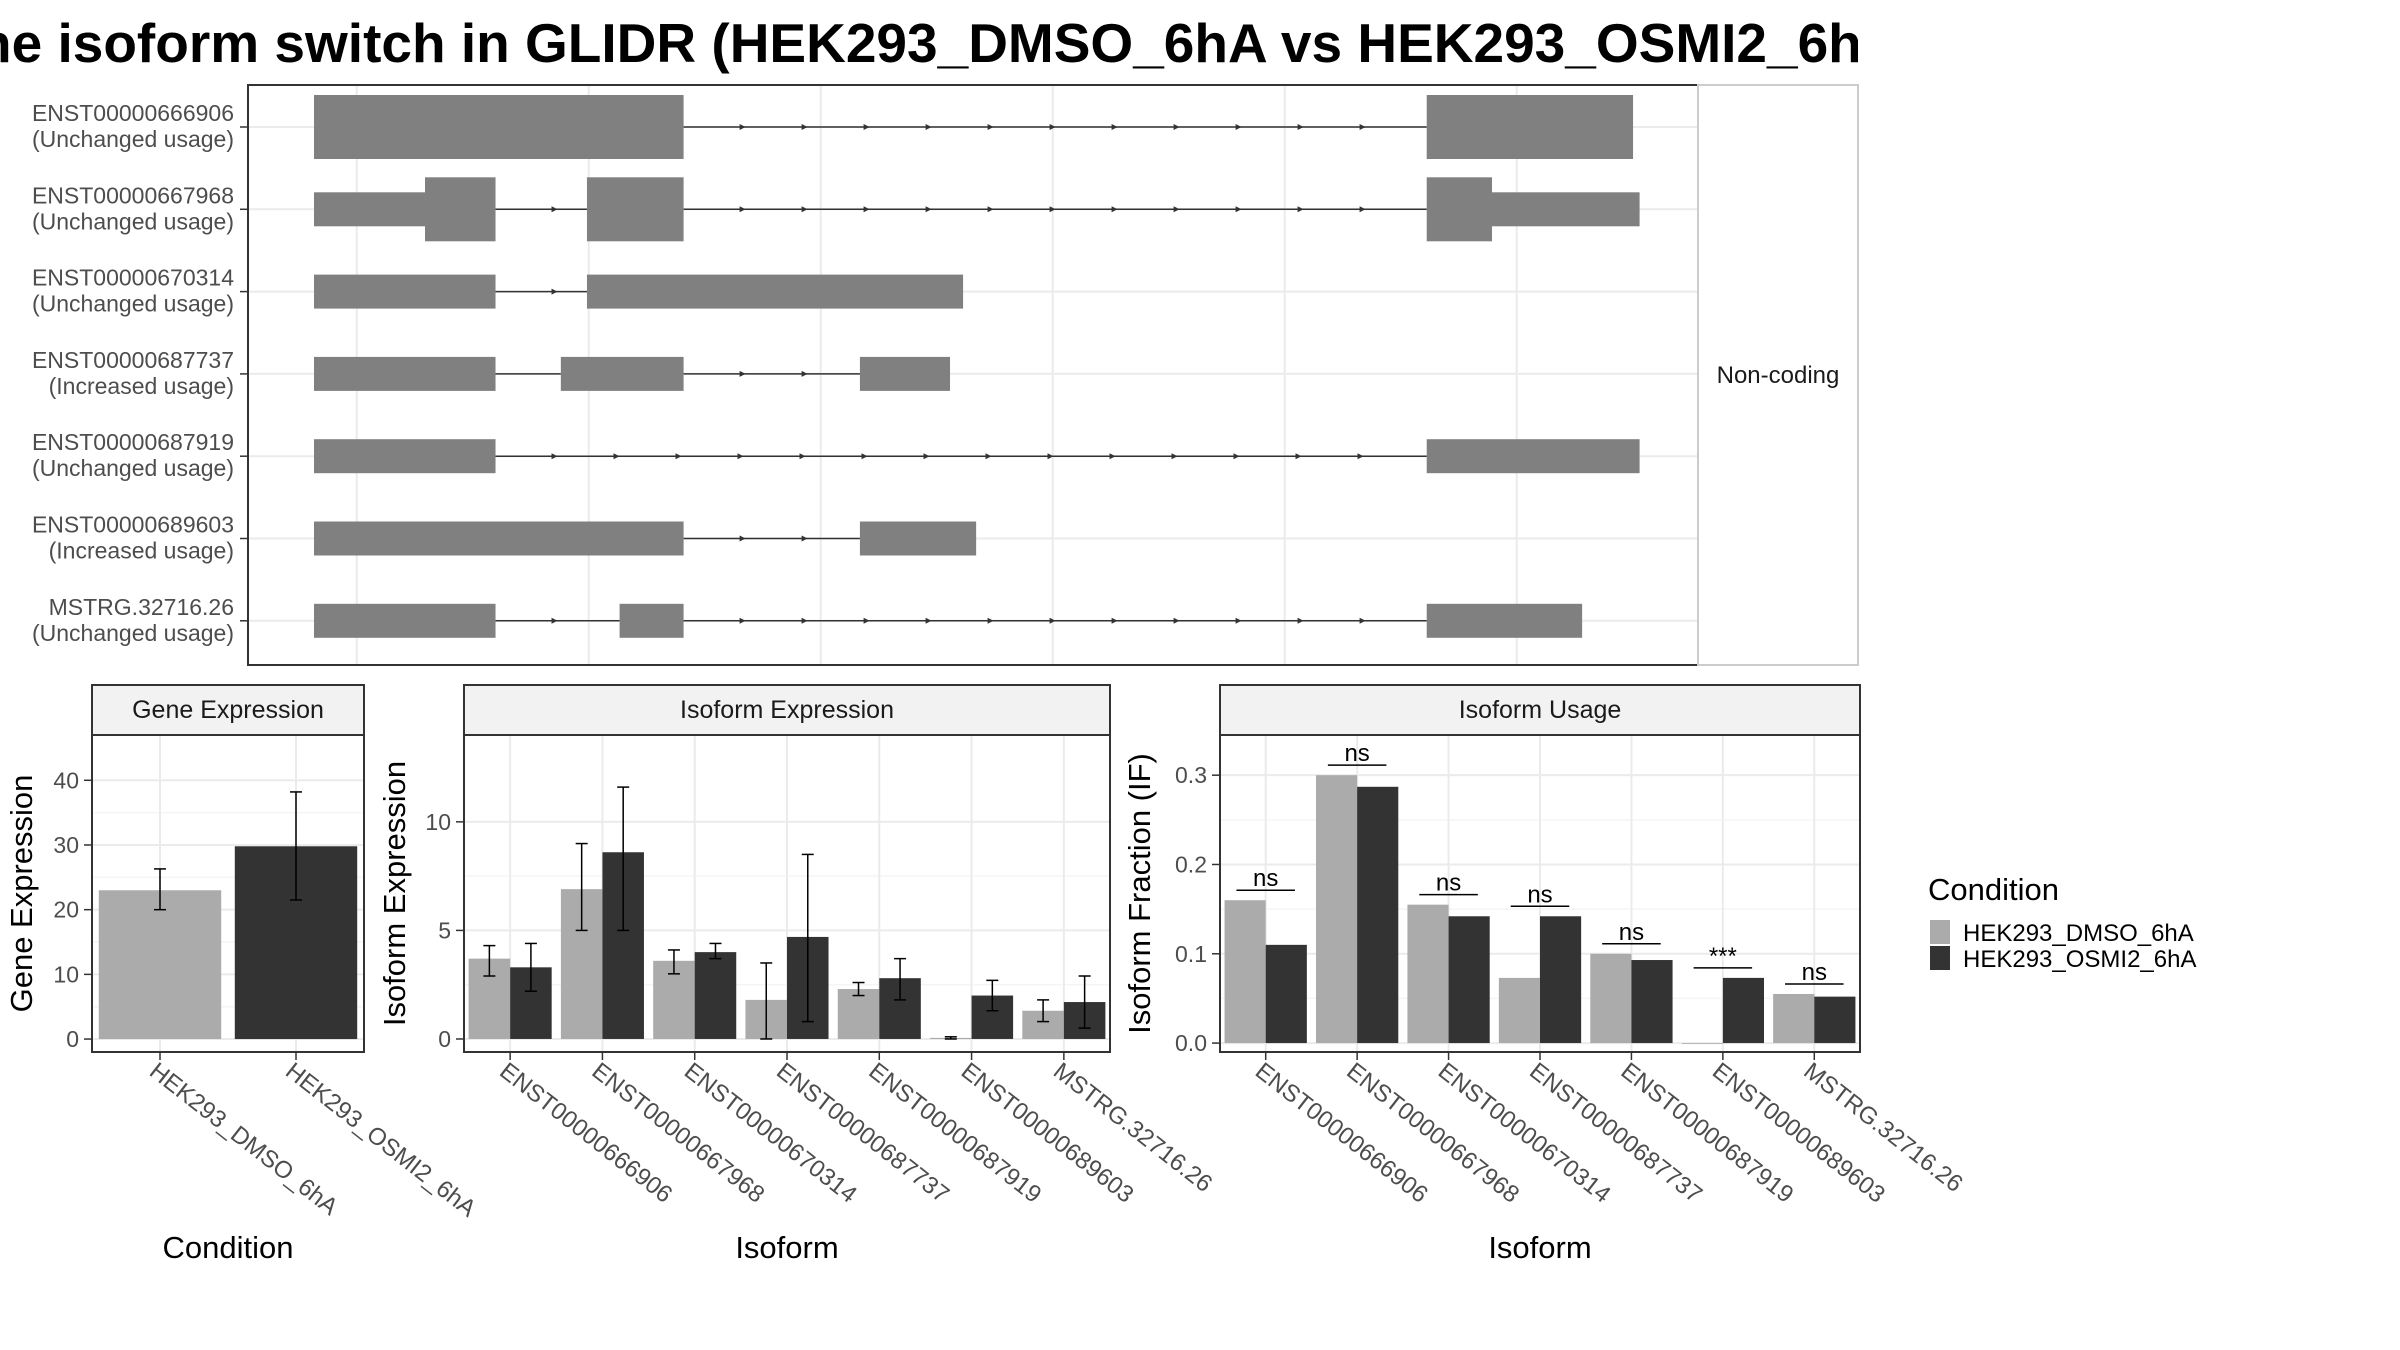 This screenshot has height=1350, width=2400. What do you see at coordinates (66, 780) in the screenshot?
I see `gene-expression-ytick-label: 40` at bounding box center [66, 780].